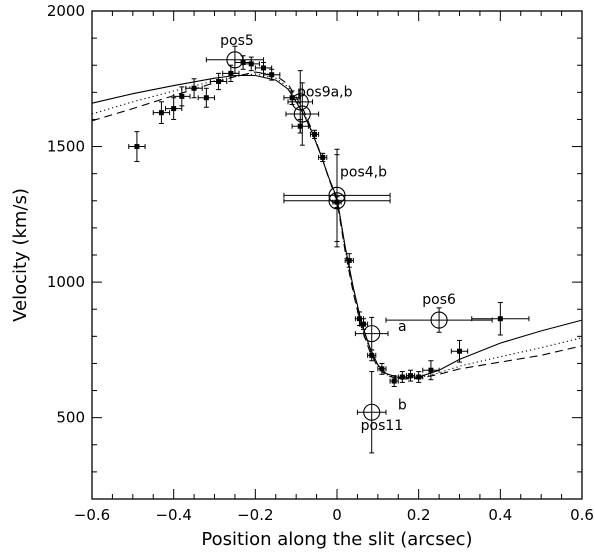  I want to click on annotation-label: b, so click(402, 406).